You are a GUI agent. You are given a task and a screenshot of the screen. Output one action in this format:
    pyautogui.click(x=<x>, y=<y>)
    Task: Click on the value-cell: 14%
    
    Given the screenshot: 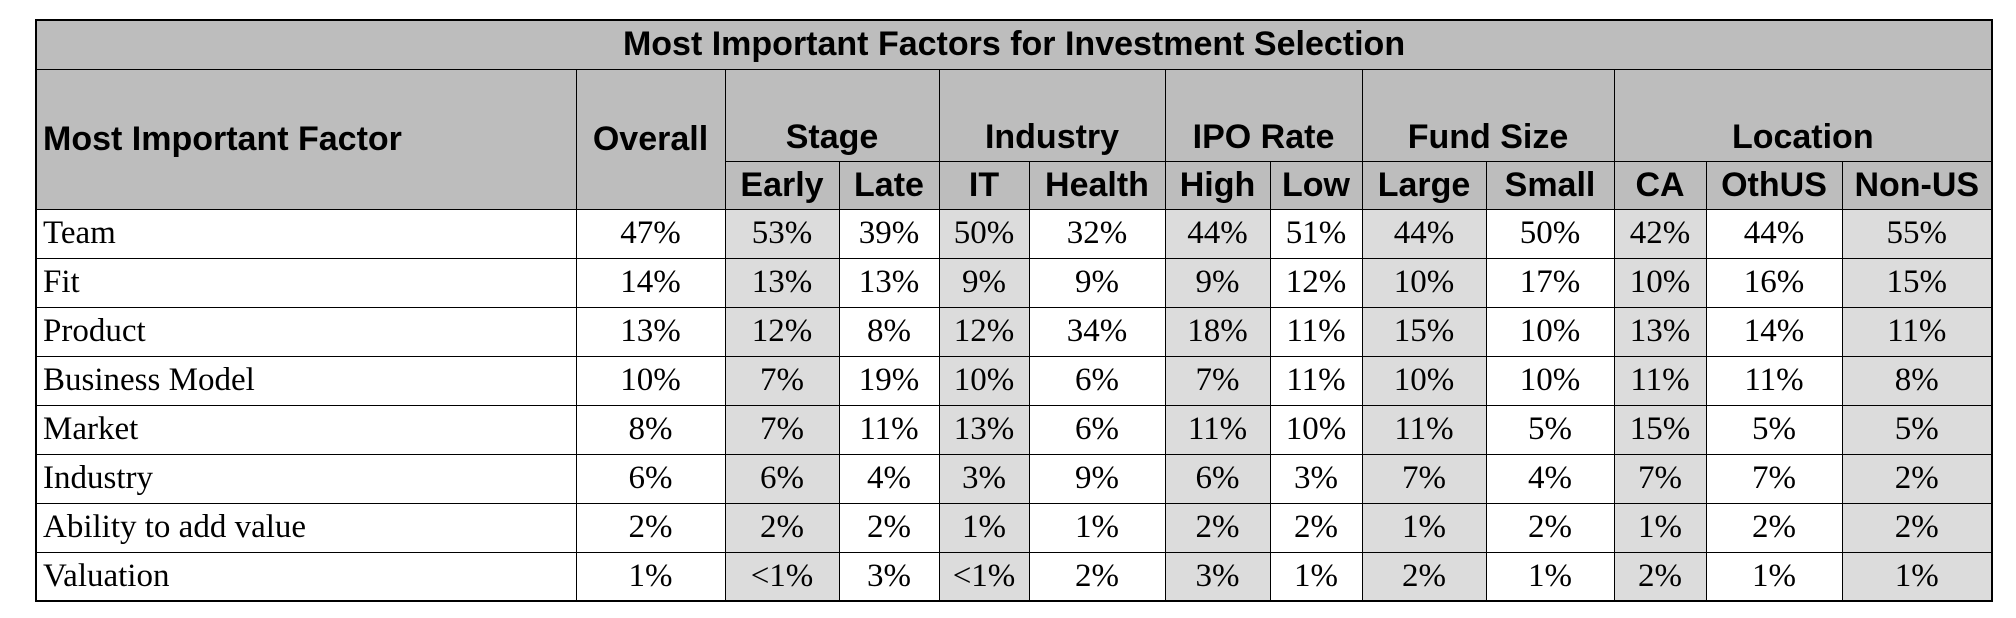 What is the action you would take?
    pyautogui.click(x=1774, y=331)
    